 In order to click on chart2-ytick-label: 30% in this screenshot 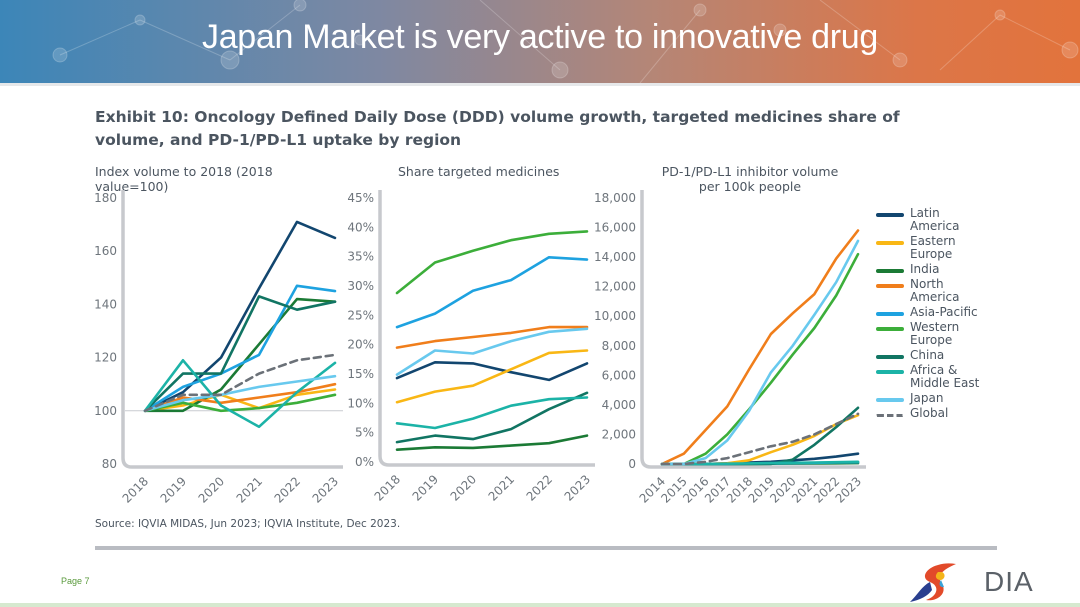, I will do `click(360, 286)`.